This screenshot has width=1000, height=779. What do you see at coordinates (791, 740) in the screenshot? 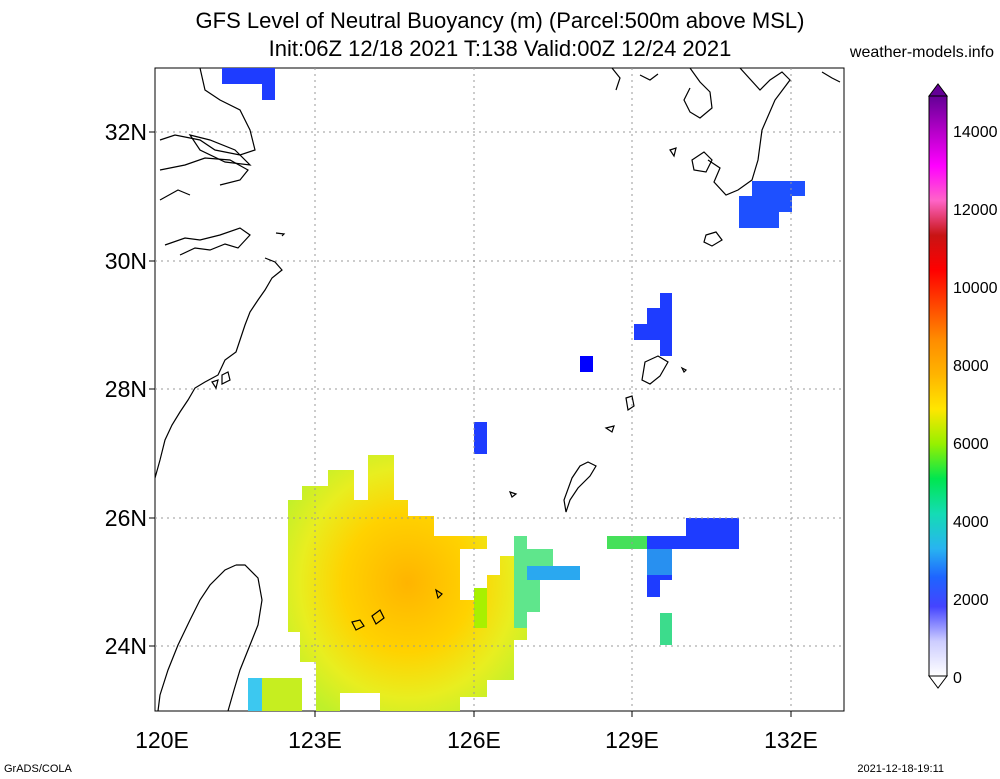
I see `lon-label-132e: 132E` at bounding box center [791, 740].